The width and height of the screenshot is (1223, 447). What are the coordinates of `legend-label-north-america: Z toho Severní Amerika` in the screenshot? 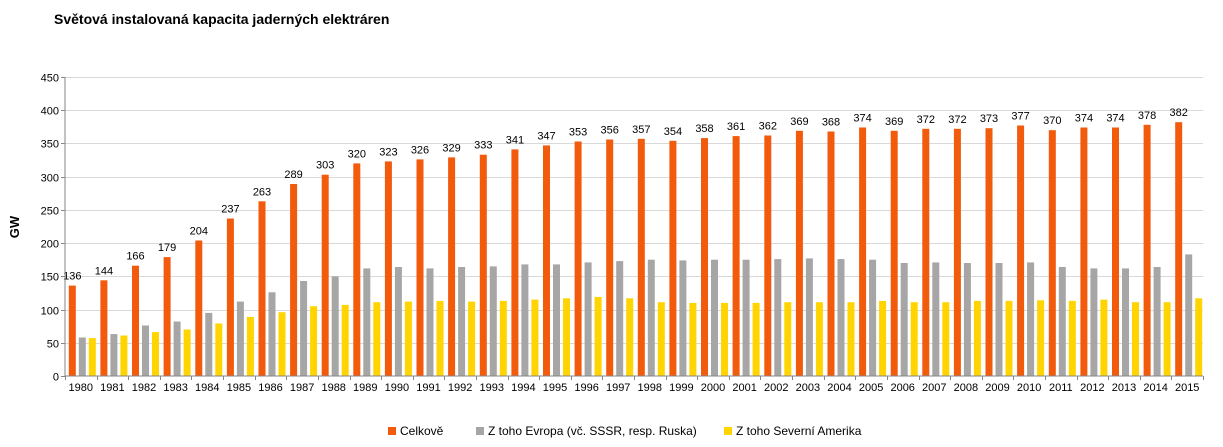 It's located at (799, 431).